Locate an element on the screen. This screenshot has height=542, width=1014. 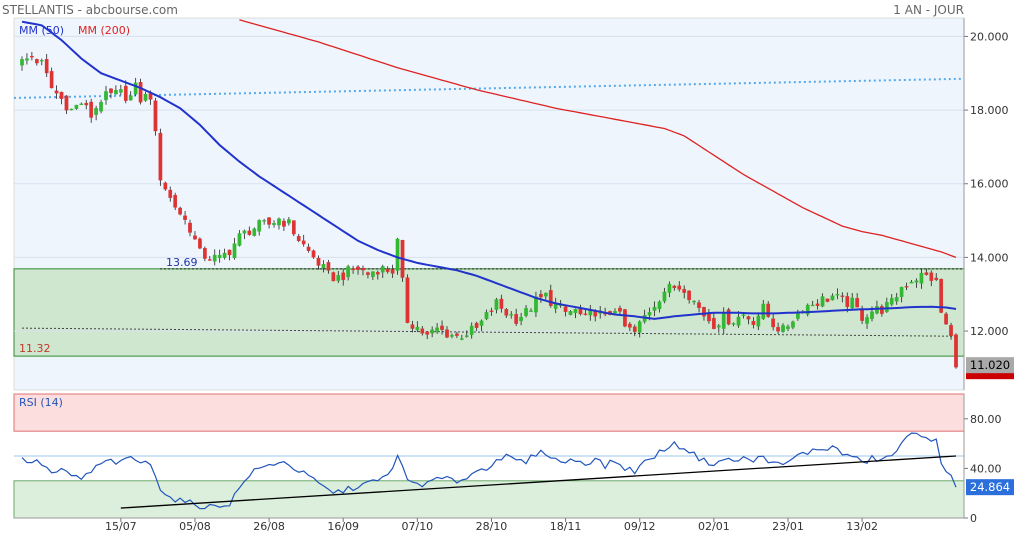
x-tick-label: 28/10 is located at coordinates (492, 526).